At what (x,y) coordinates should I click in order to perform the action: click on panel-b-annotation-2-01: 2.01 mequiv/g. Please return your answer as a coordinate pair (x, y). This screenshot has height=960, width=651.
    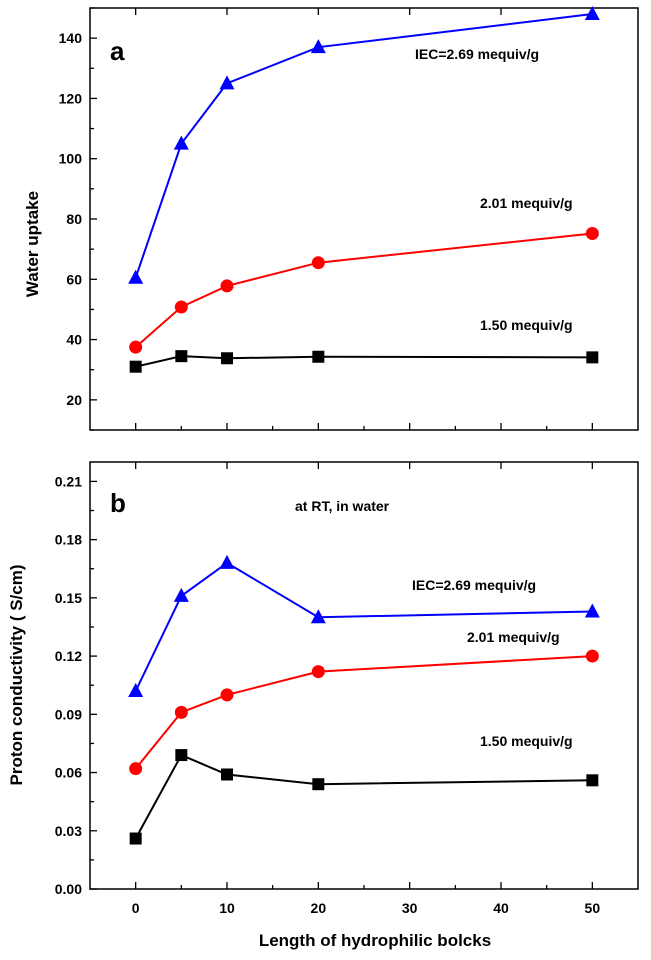
    Looking at the image, I should click on (513, 637).